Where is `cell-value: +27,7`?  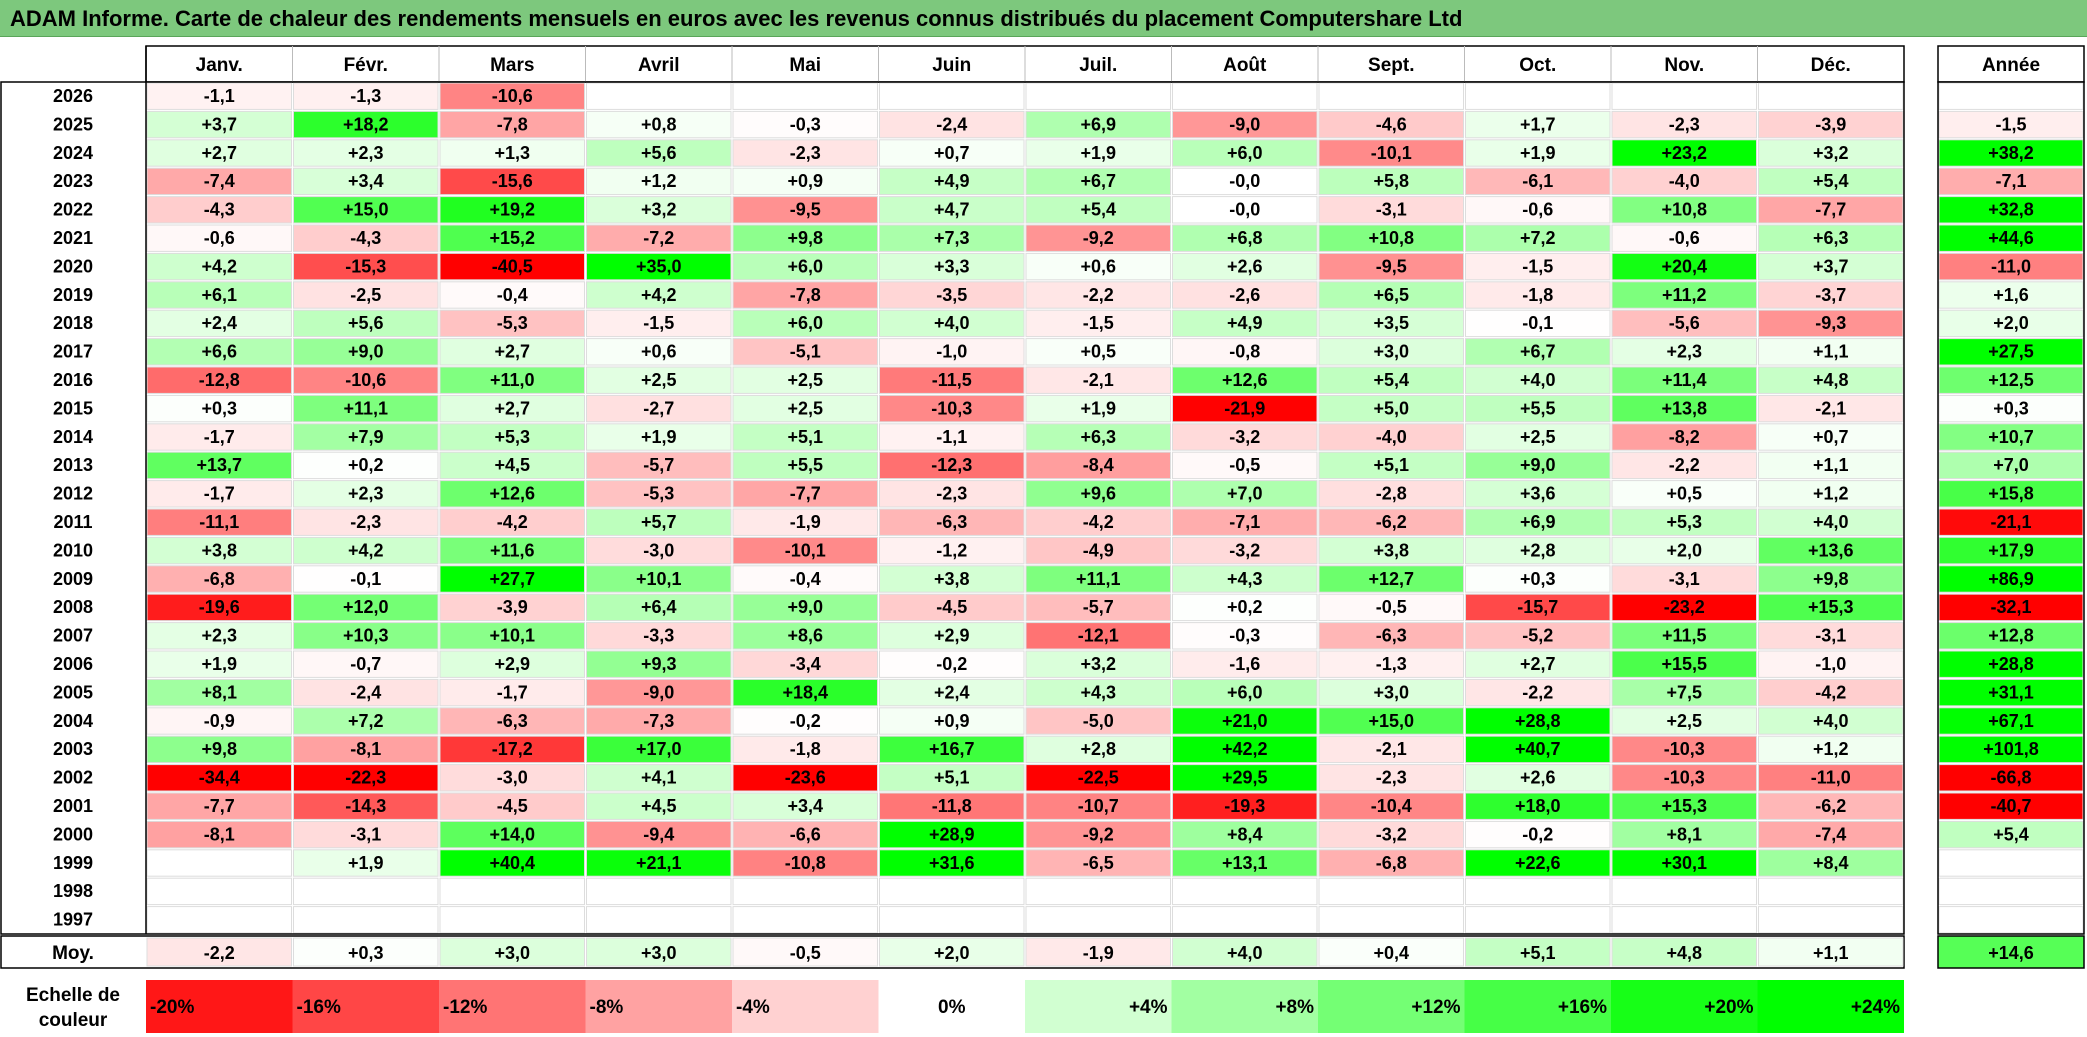 cell-value: +27,7 is located at coordinates (512, 579).